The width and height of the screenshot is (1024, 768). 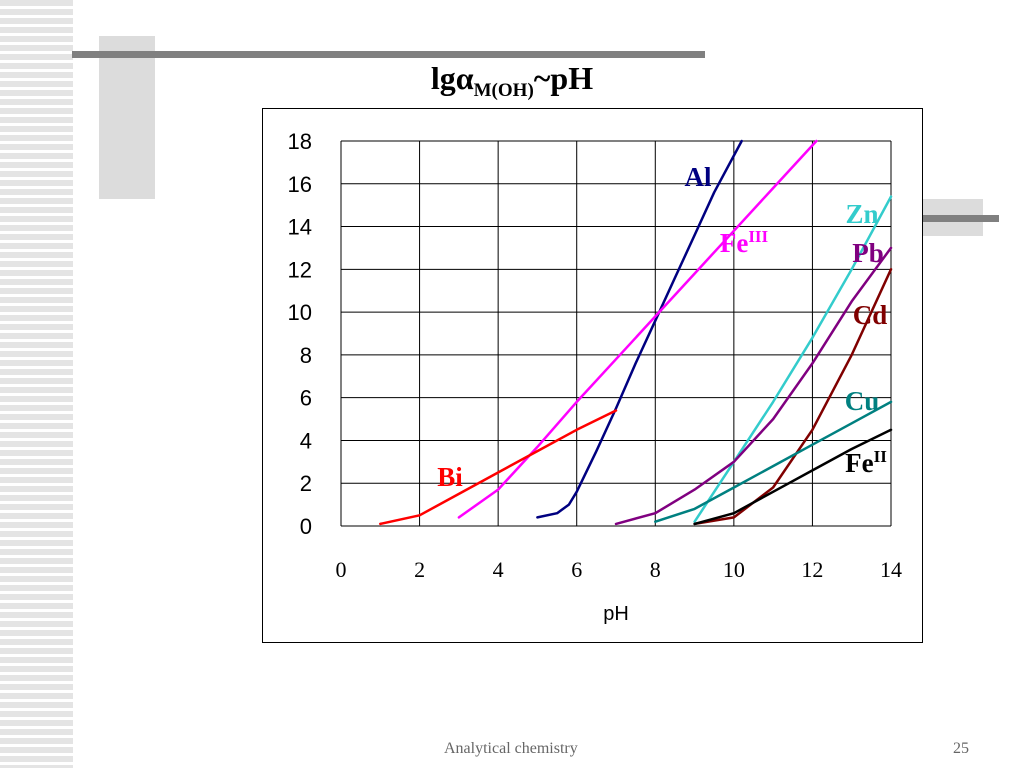 I want to click on series-label-cd: Cd, so click(x=870, y=315).